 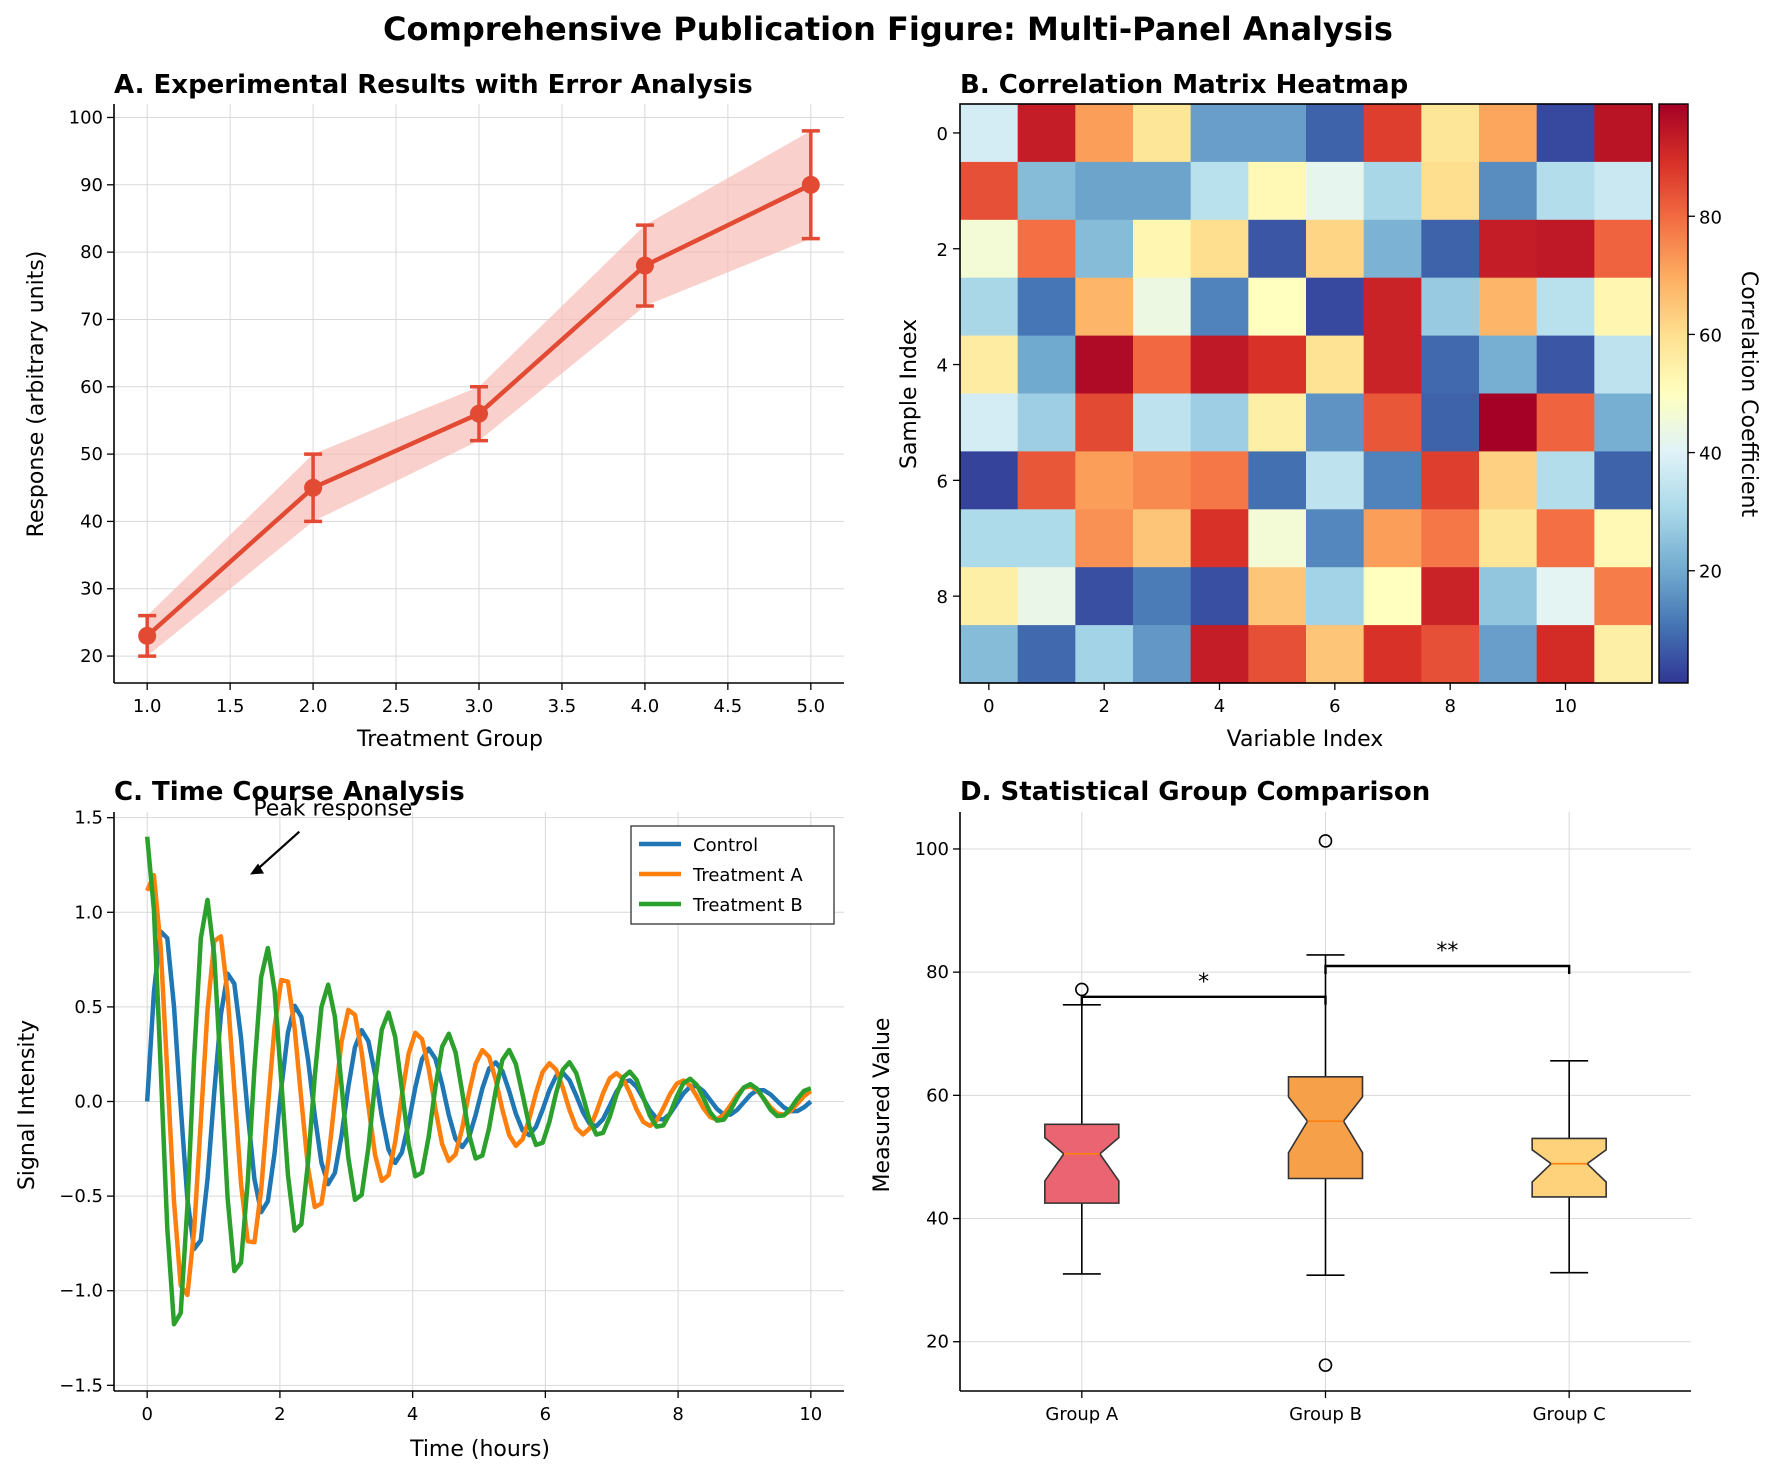 I want to click on colorbar-tick-label: 40, so click(x=1710, y=454).